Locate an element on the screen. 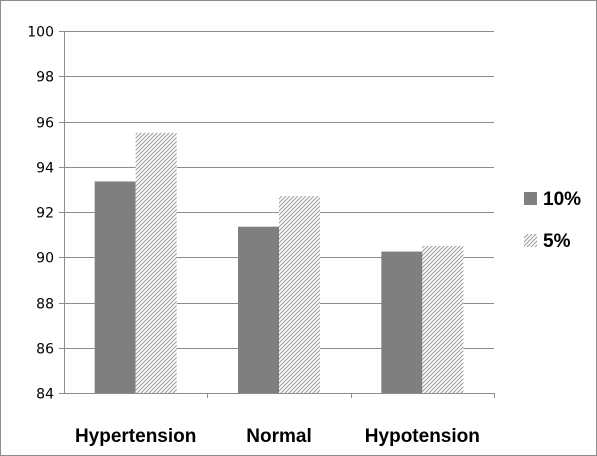  legend-swatch-10pct is located at coordinates (530, 198).